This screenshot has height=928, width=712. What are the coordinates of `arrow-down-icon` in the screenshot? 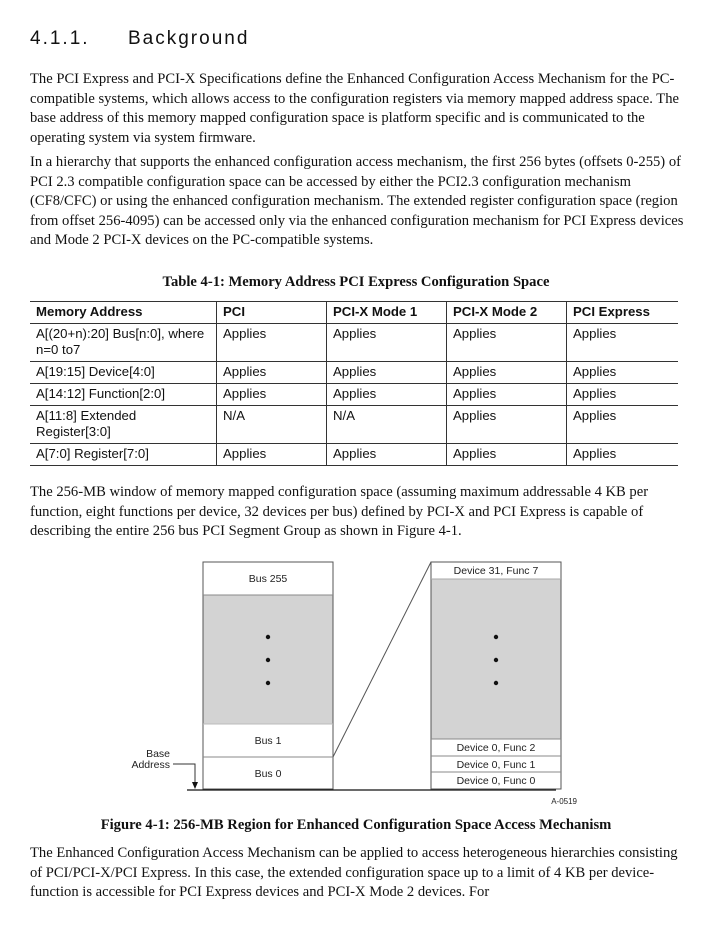 It's located at (195, 785).